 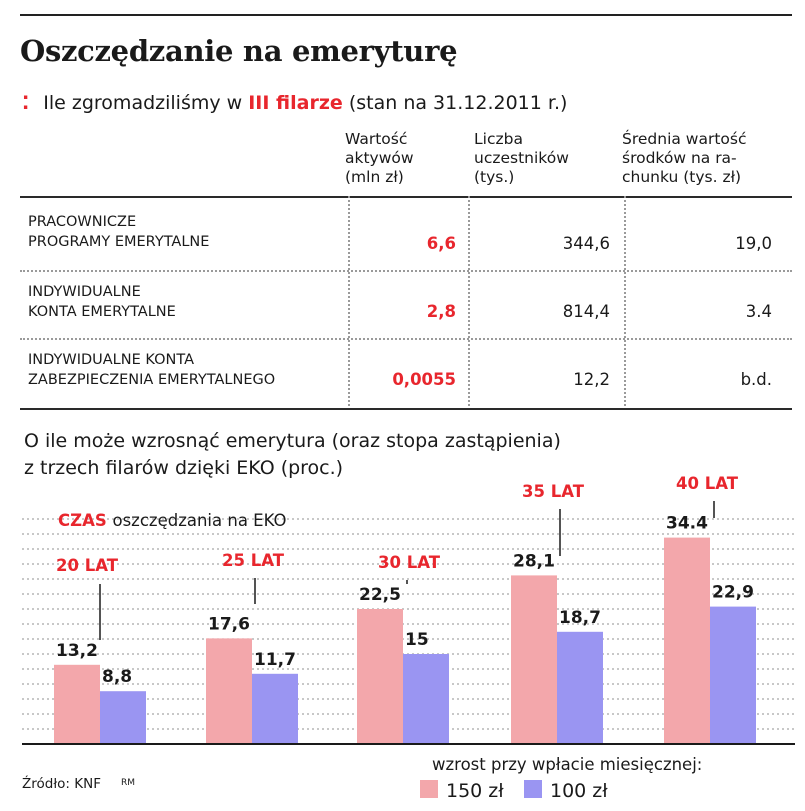 What do you see at coordinates (441, 243) in the screenshot?
I see `cell-ppe-assets: 6,6` at bounding box center [441, 243].